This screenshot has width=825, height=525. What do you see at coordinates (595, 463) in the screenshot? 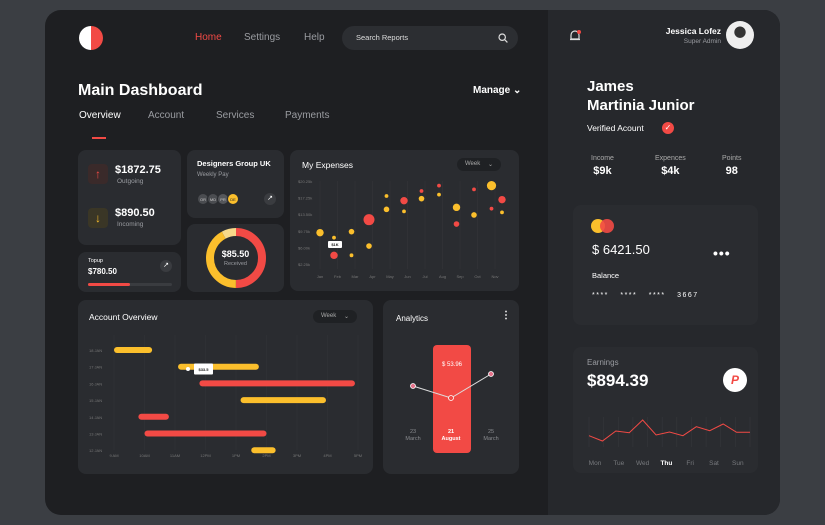
I see `day-label: Mon` at bounding box center [595, 463].